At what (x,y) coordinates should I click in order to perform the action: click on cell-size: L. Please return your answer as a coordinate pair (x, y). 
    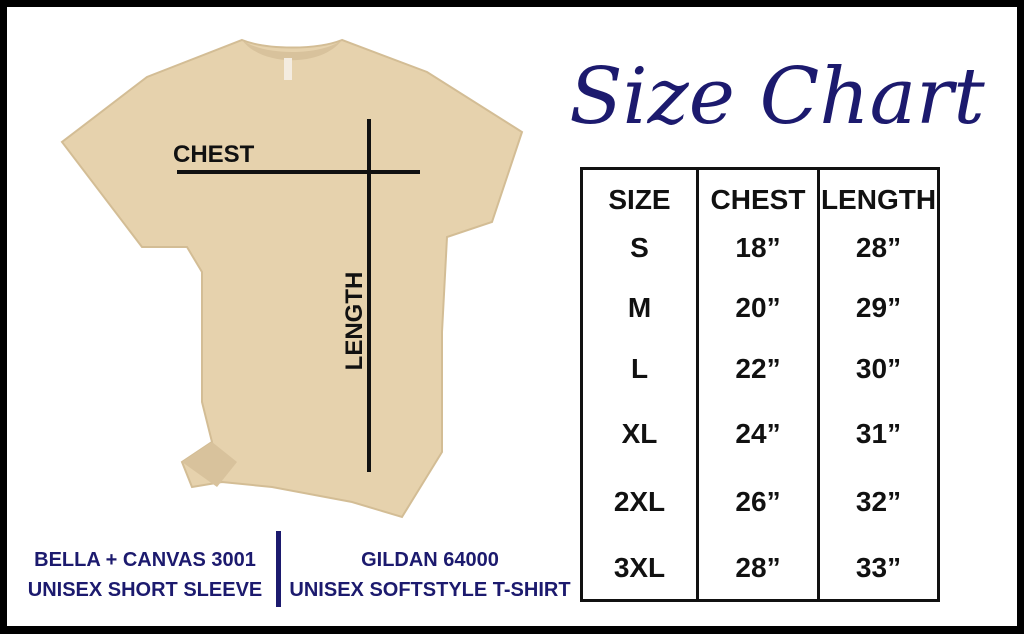
    Looking at the image, I should click on (639, 368).